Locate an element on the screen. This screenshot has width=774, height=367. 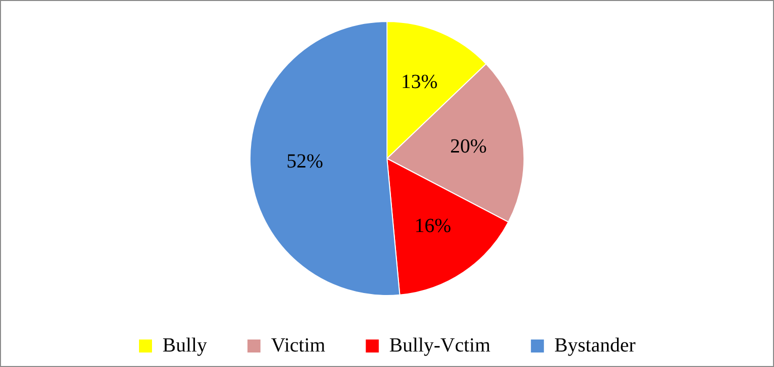
legend-label: Bystander is located at coordinates (595, 345).